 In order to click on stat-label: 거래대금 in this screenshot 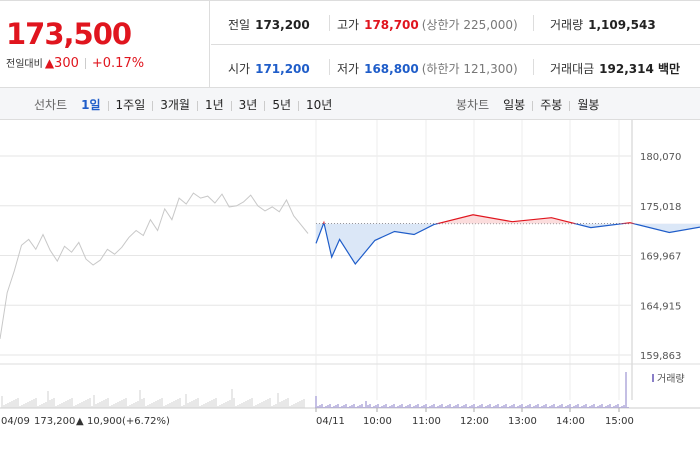, I will do `click(572, 69)`.